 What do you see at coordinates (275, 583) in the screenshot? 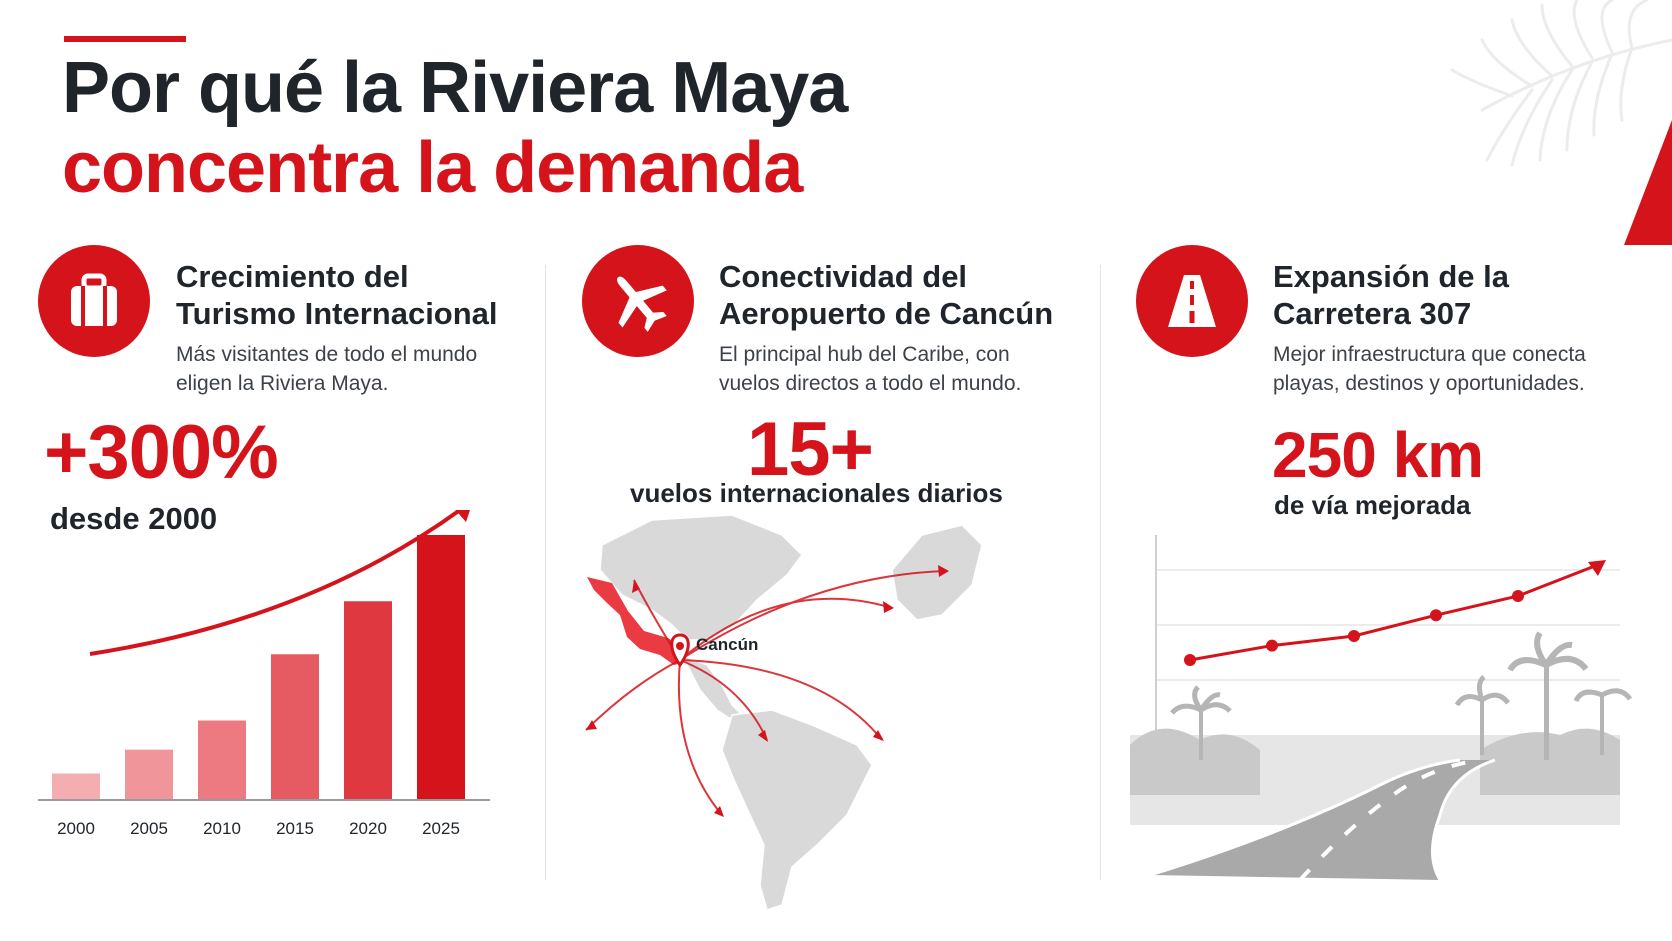
I see `trend-arrow` at bounding box center [275, 583].